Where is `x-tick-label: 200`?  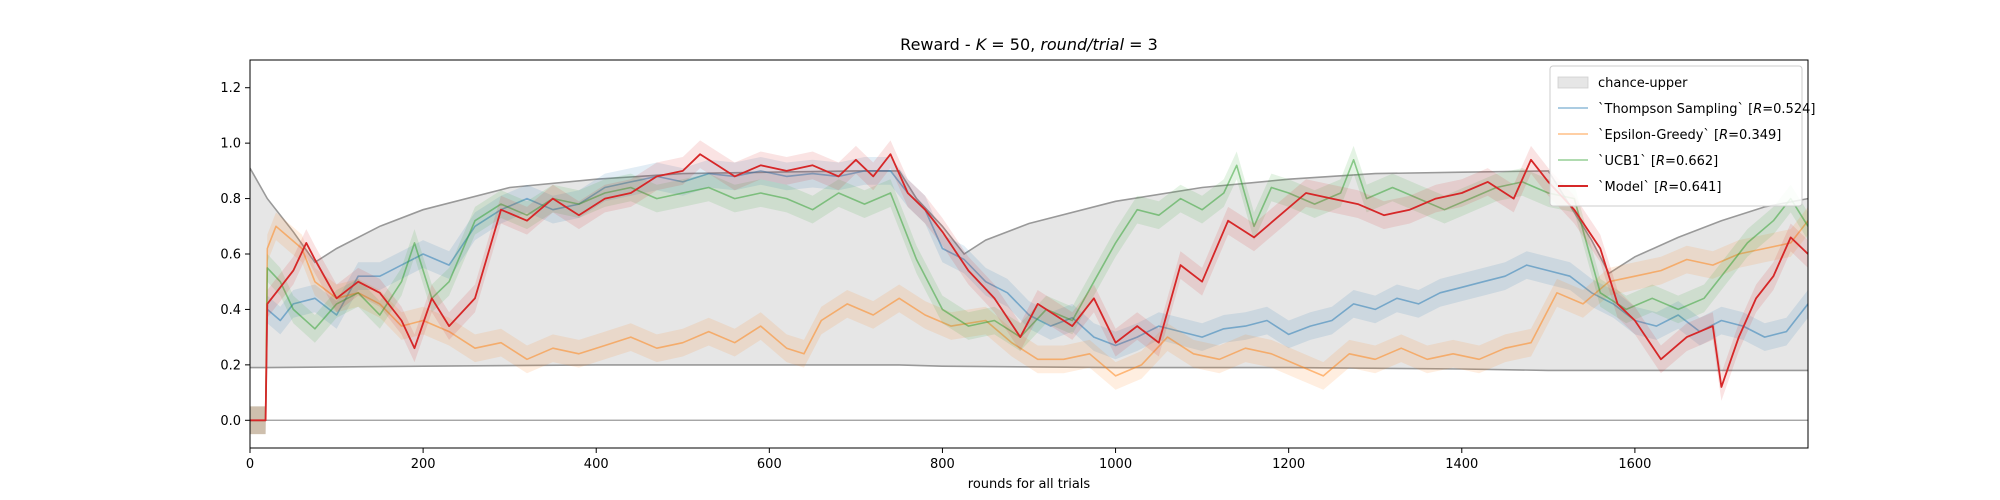
x-tick-label: 200 is located at coordinates (423, 464).